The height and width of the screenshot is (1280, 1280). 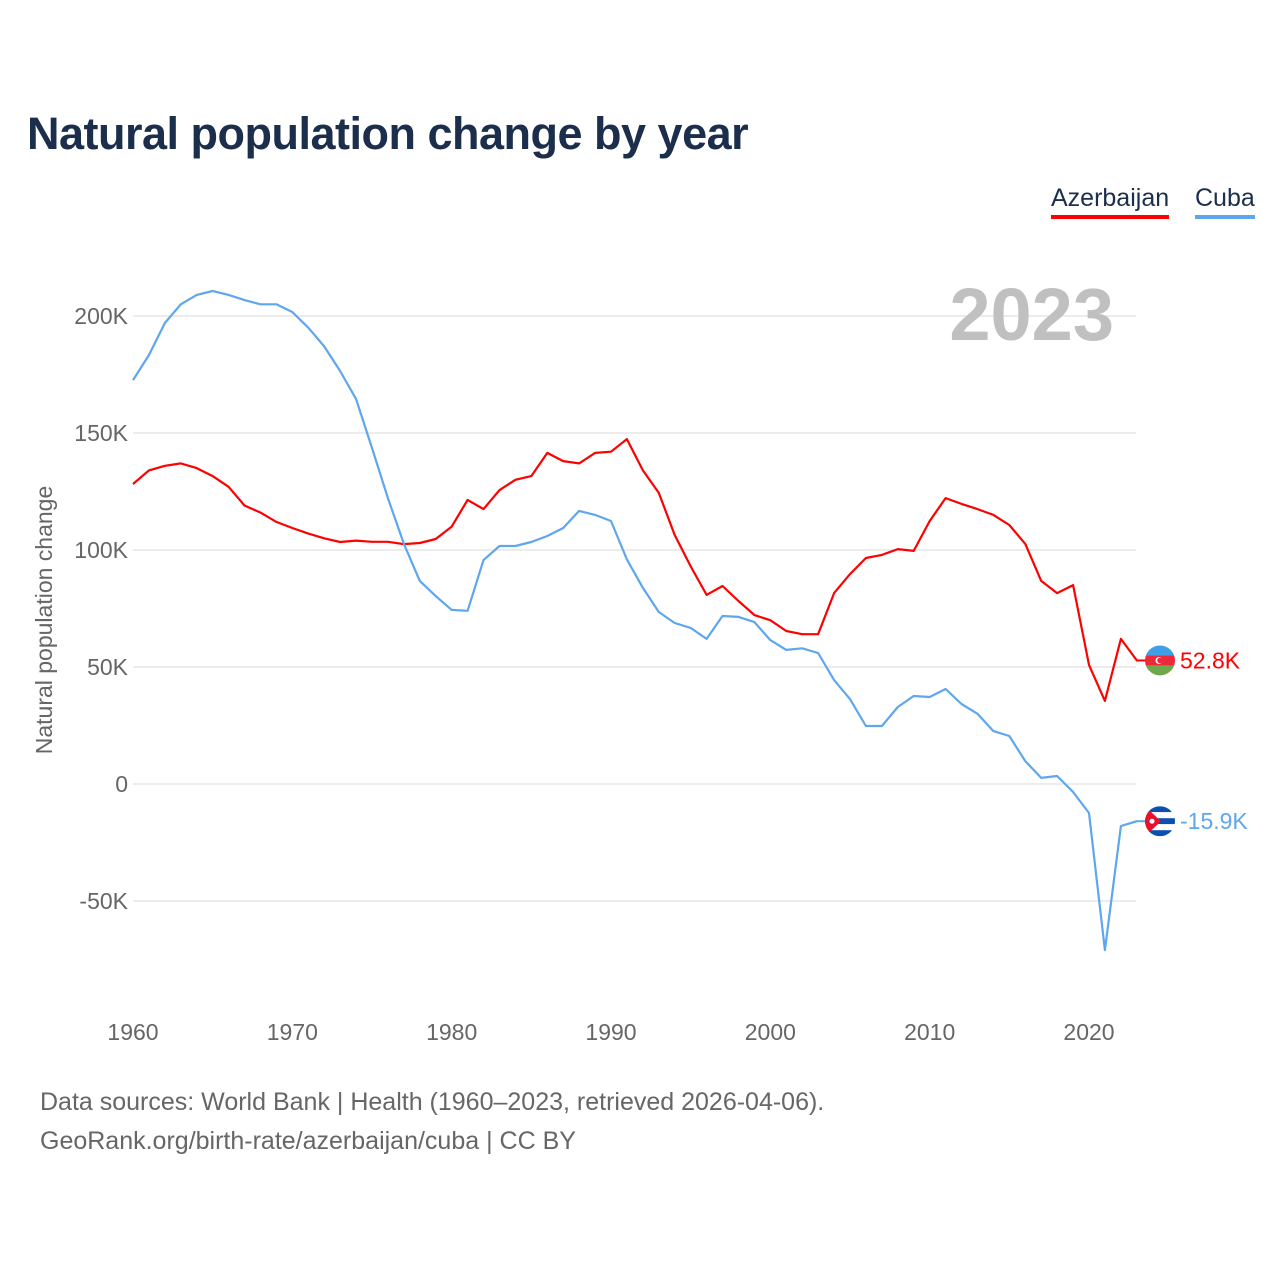 I want to click on legend-cuba: Cuba, so click(x=1225, y=201).